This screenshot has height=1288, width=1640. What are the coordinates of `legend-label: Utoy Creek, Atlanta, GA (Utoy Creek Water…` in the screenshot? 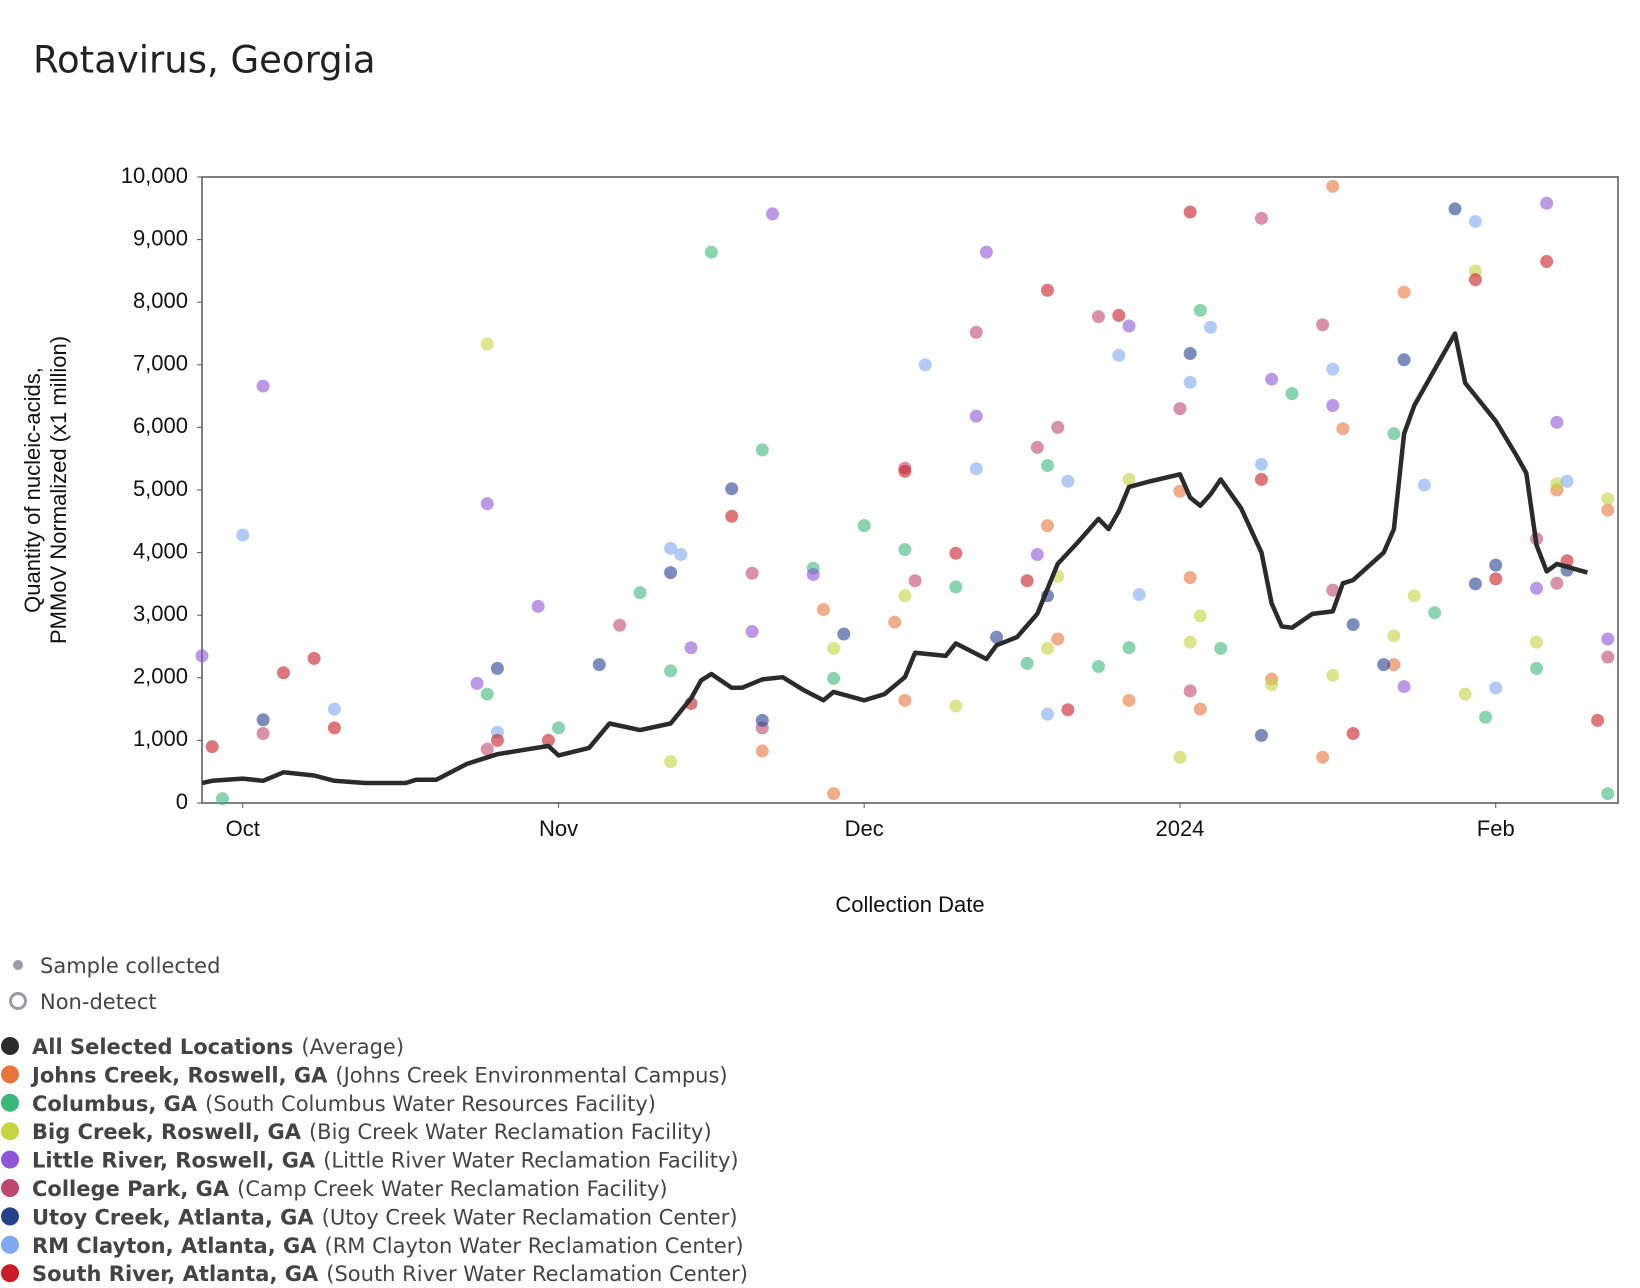 It's located at (385, 1217).